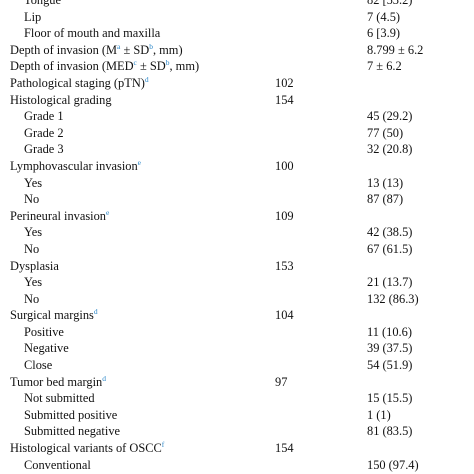 The height and width of the screenshot is (474, 474). I want to click on table-row: Submitted negative 81 (83.5), so click(237, 431).